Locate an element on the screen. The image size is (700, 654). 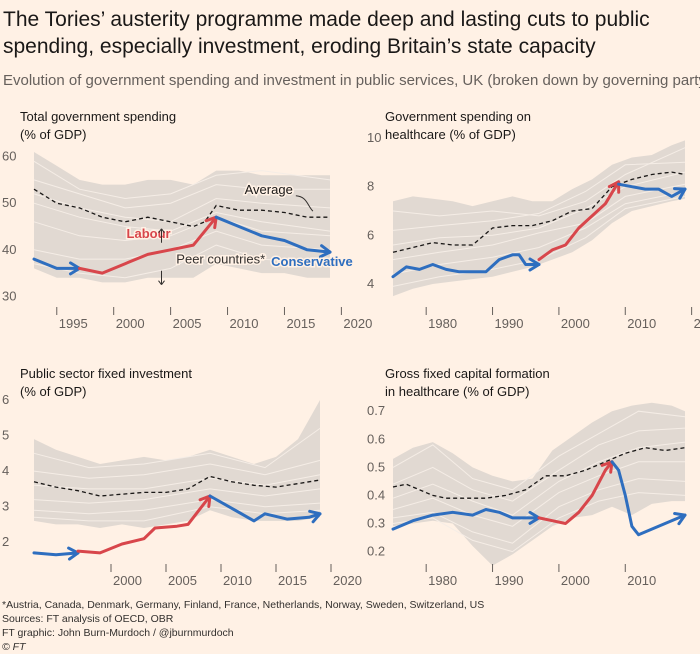
panel-title: Total government spending (% of GDP) is located at coordinates (98, 126).